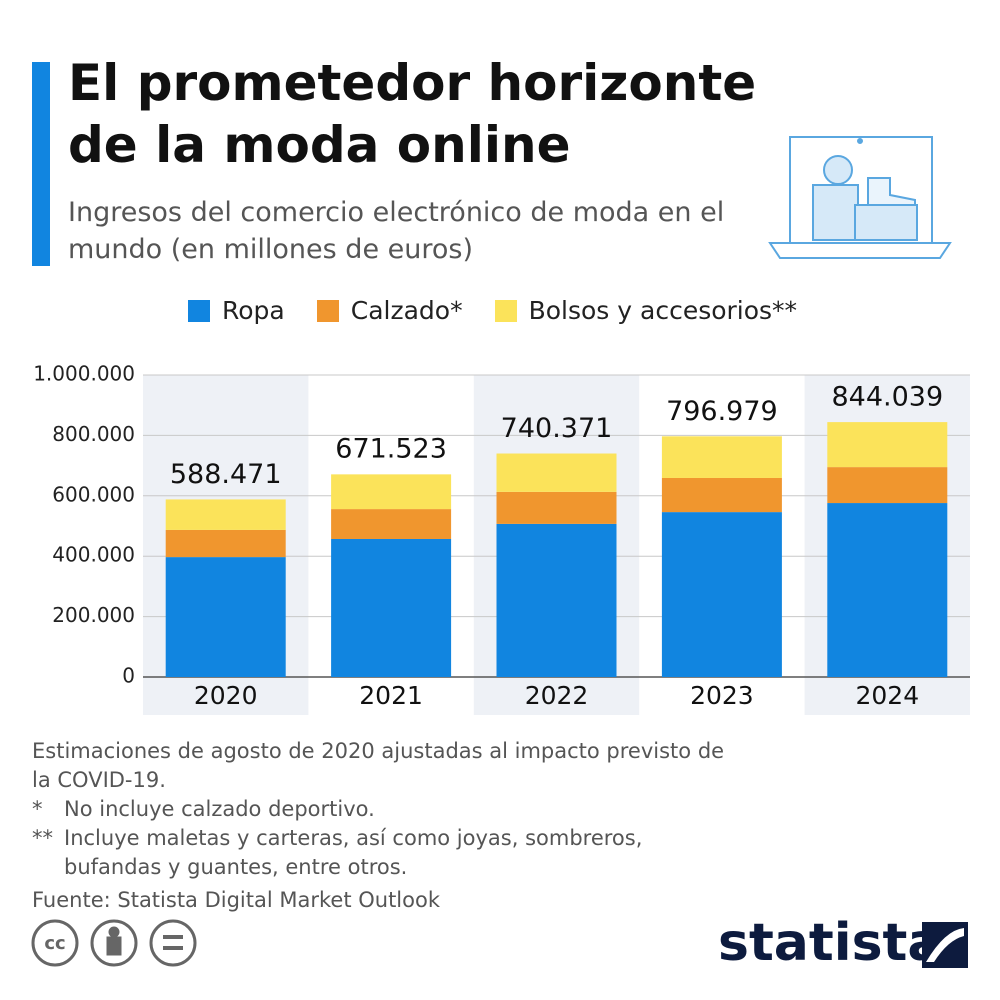 The image size is (1000, 1000). I want to click on footnote-marker: *, so click(37, 809).